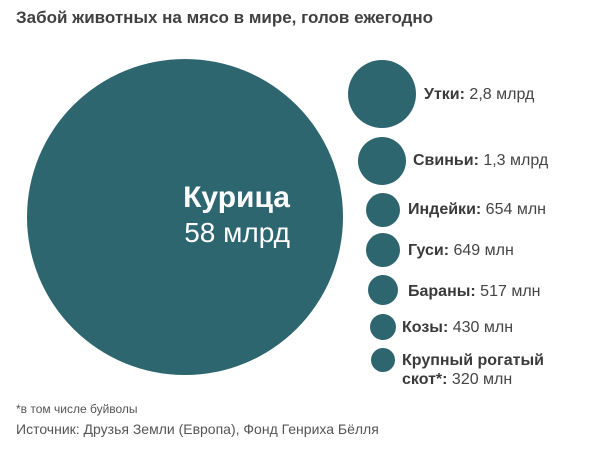 The height and width of the screenshot is (453, 604). I want to click on turkeys-name: Индейки:, so click(445, 209).